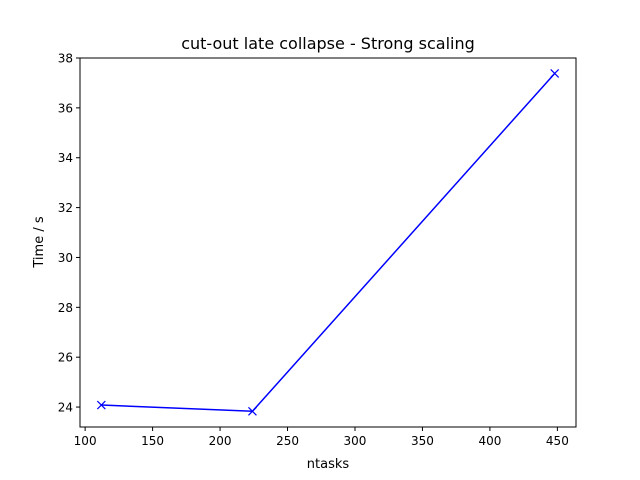 The width and height of the screenshot is (640, 480). I want to click on y-tick-label: 38, so click(65, 59).